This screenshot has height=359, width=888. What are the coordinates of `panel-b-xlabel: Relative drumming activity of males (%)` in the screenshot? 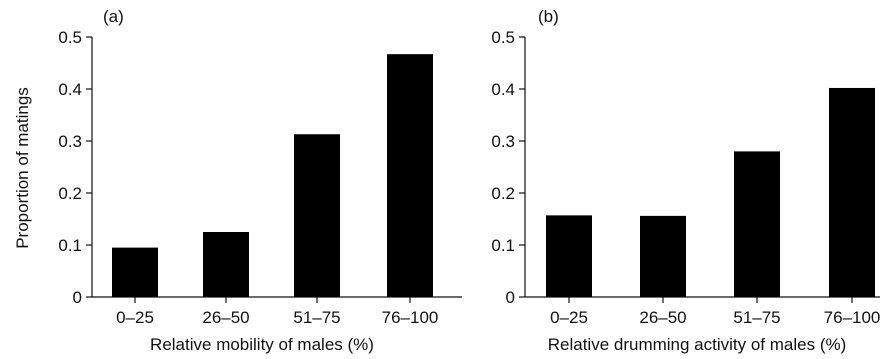 It's located at (697, 344).